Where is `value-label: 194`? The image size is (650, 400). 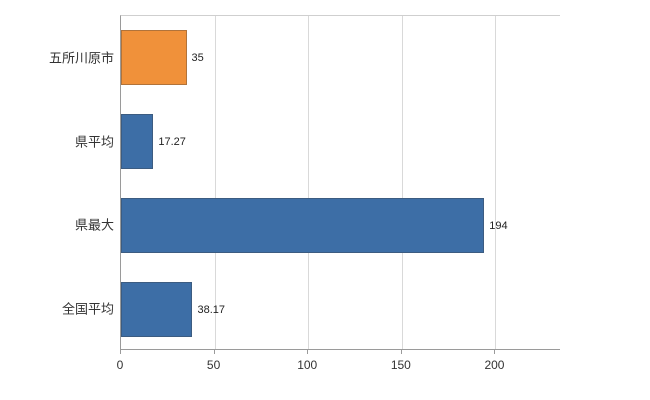
value-label: 194 is located at coordinates (498, 226).